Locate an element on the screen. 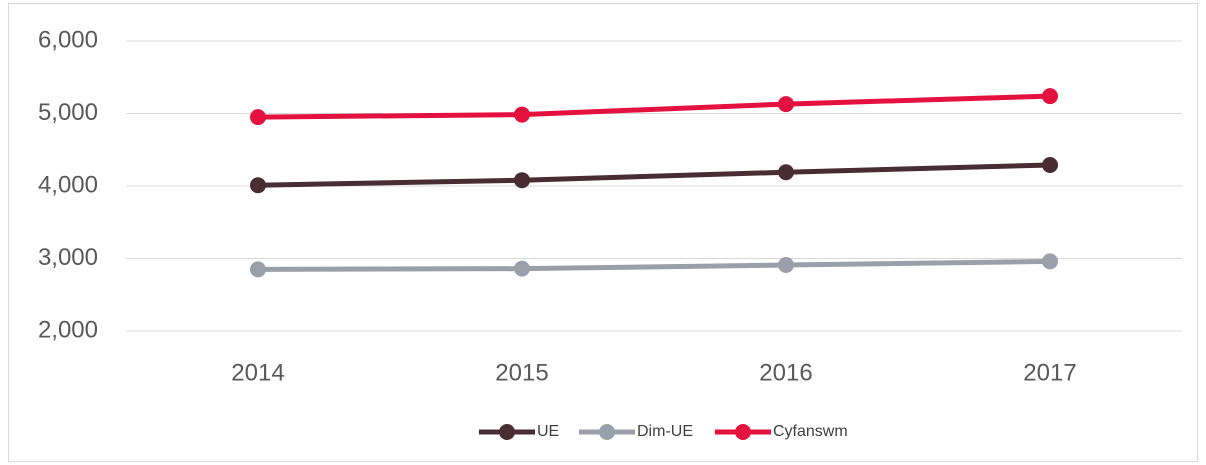 Image resolution: width=1206 pixels, height=465 pixels. y-tick-label: 5,000 is located at coordinates (68, 112).